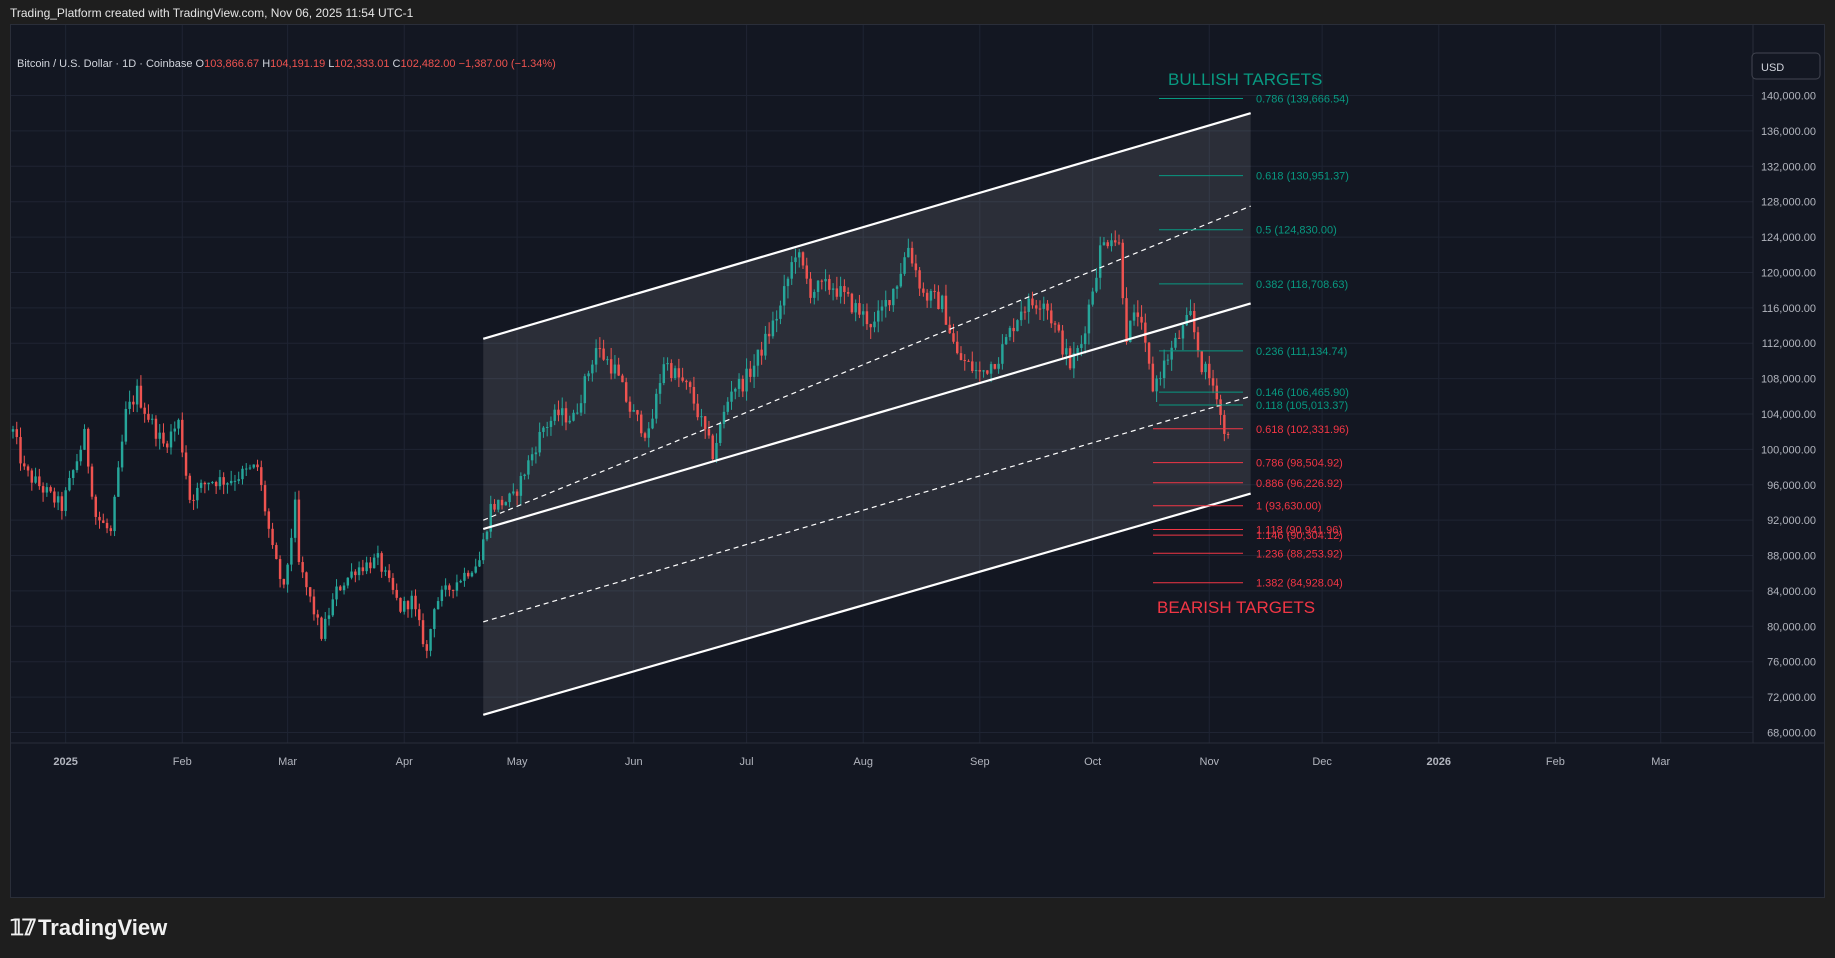  Describe the element at coordinates (1788, 238) in the screenshot. I see `price-axis-tick-label: 124,000.00` at that location.